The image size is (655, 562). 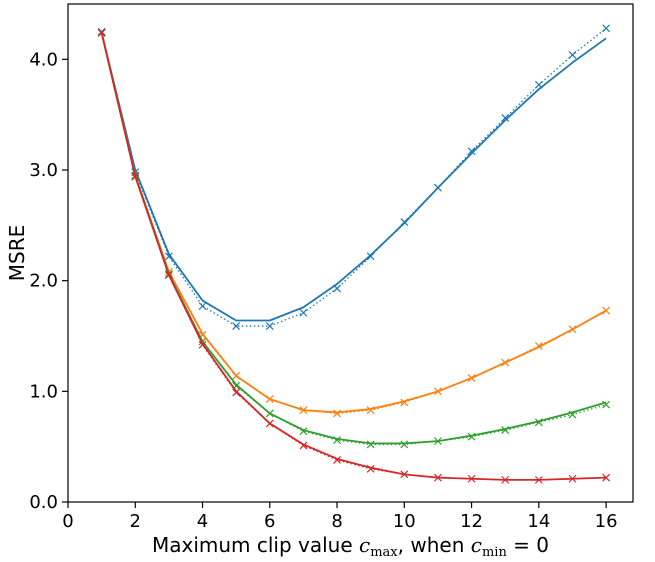 What do you see at coordinates (471, 521) in the screenshot?
I see `x-tick-label: 12` at bounding box center [471, 521].